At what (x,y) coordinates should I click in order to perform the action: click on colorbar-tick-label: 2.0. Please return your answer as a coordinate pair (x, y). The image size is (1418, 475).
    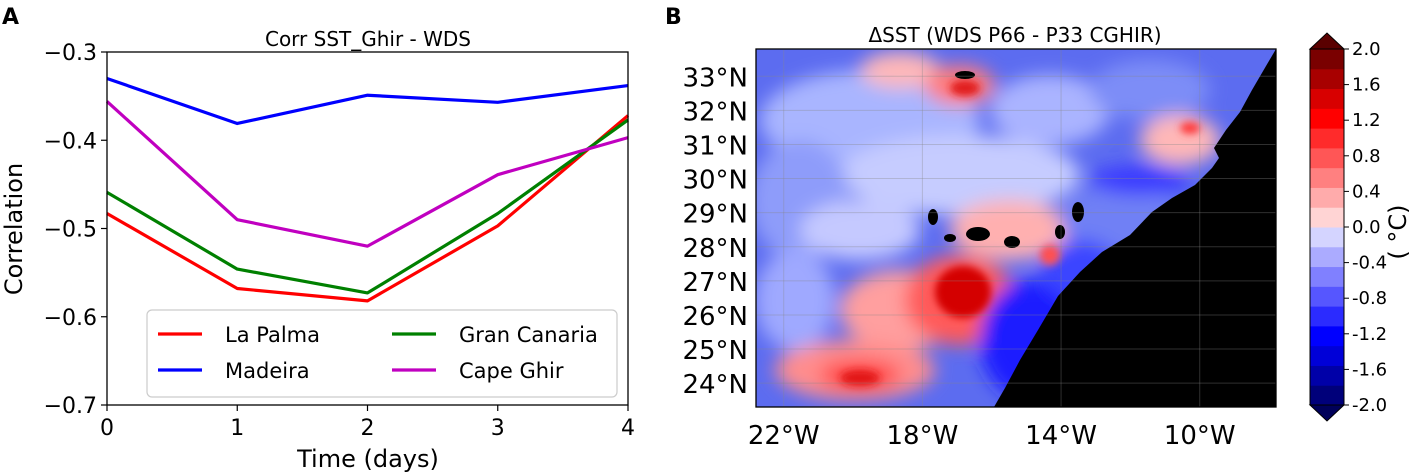
    Looking at the image, I should click on (1366, 49).